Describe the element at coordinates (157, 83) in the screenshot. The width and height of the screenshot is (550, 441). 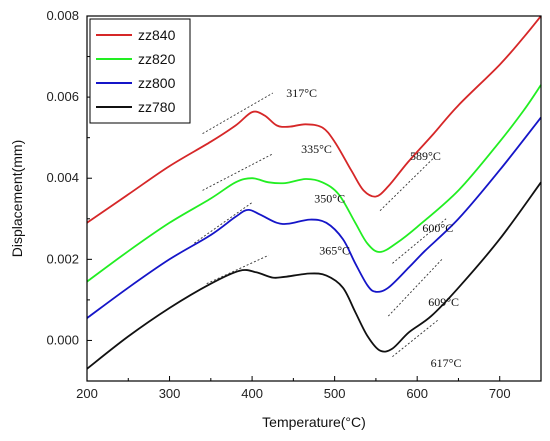
I see `legend-label-zz800: zz800` at that location.